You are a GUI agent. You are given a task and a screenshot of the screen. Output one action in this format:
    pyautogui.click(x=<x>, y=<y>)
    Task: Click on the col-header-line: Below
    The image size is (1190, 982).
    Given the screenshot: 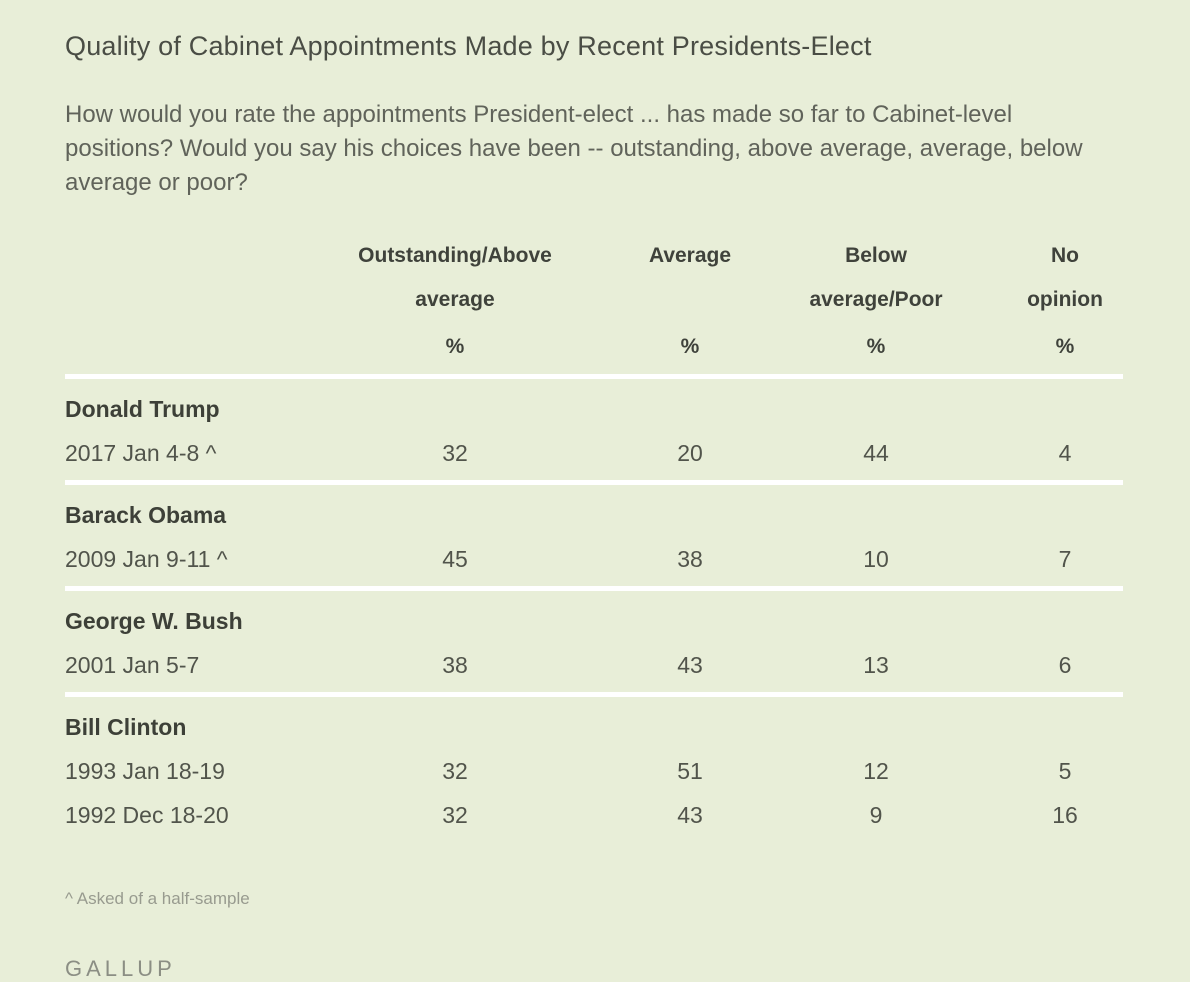 What is the action you would take?
    pyautogui.click(x=876, y=255)
    